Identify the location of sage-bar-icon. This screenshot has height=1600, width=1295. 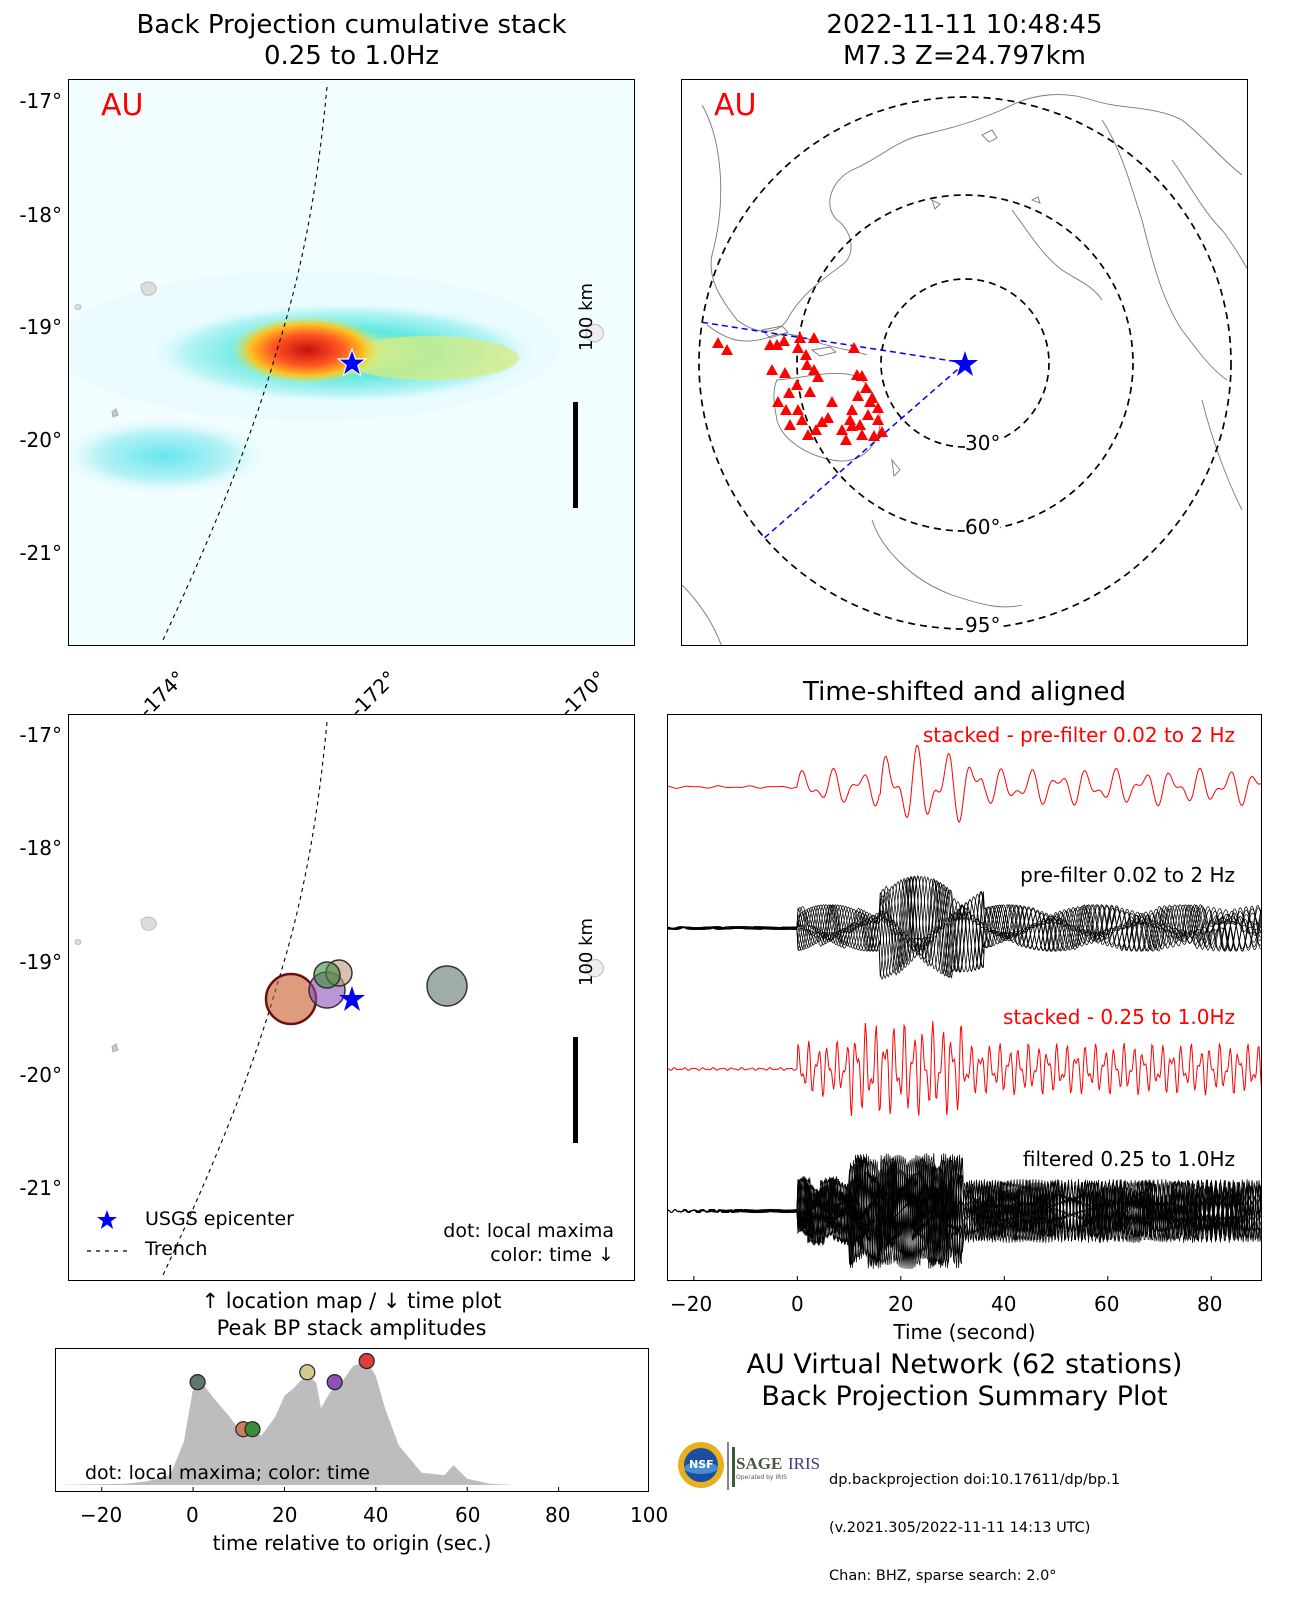
(733, 1467).